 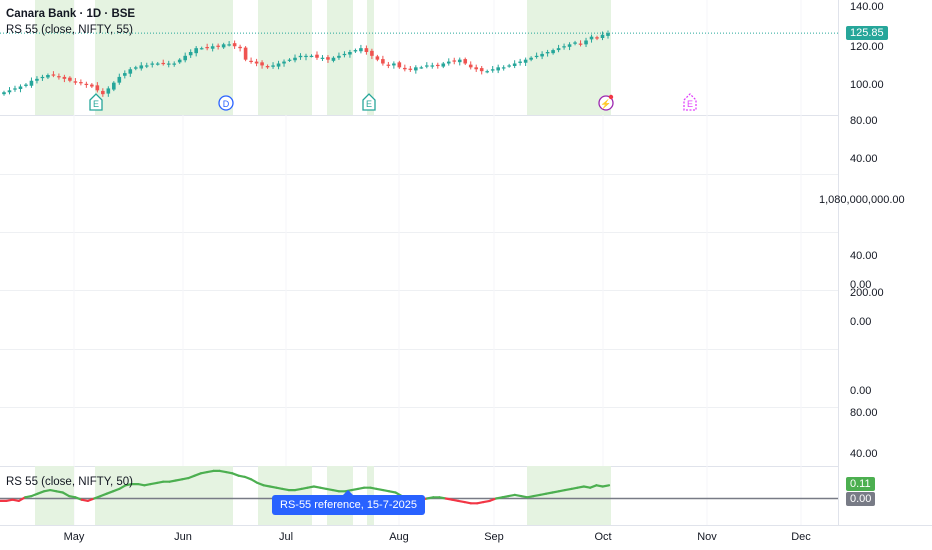 I want to click on price-tick: 140.00, so click(x=867, y=7).